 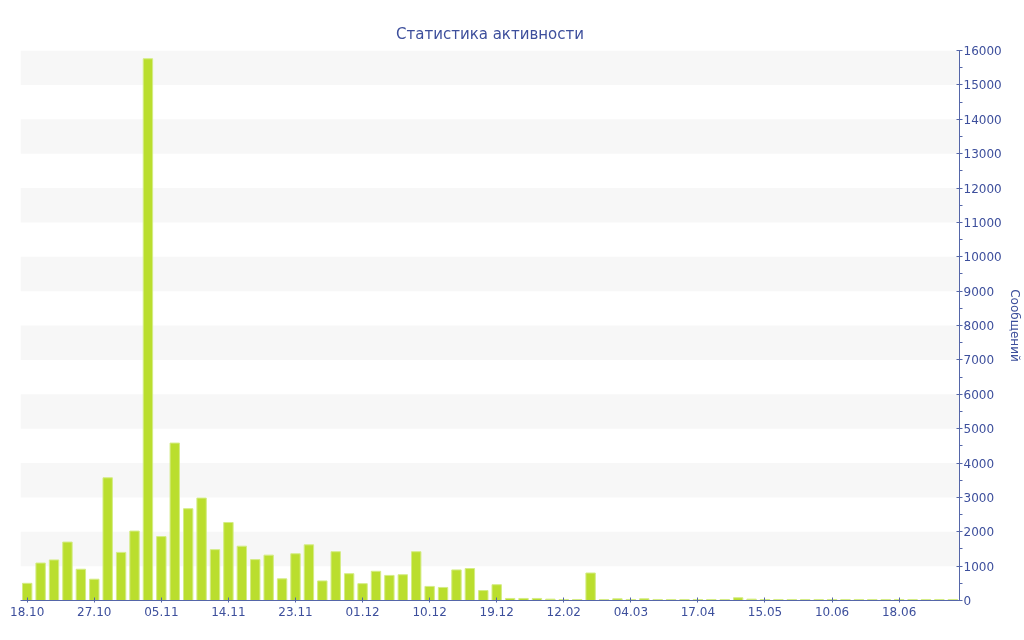 What do you see at coordinates (982, 119) in the screenshot?
I see `y-tick-label: 14000` at bounding box center [982, 119].